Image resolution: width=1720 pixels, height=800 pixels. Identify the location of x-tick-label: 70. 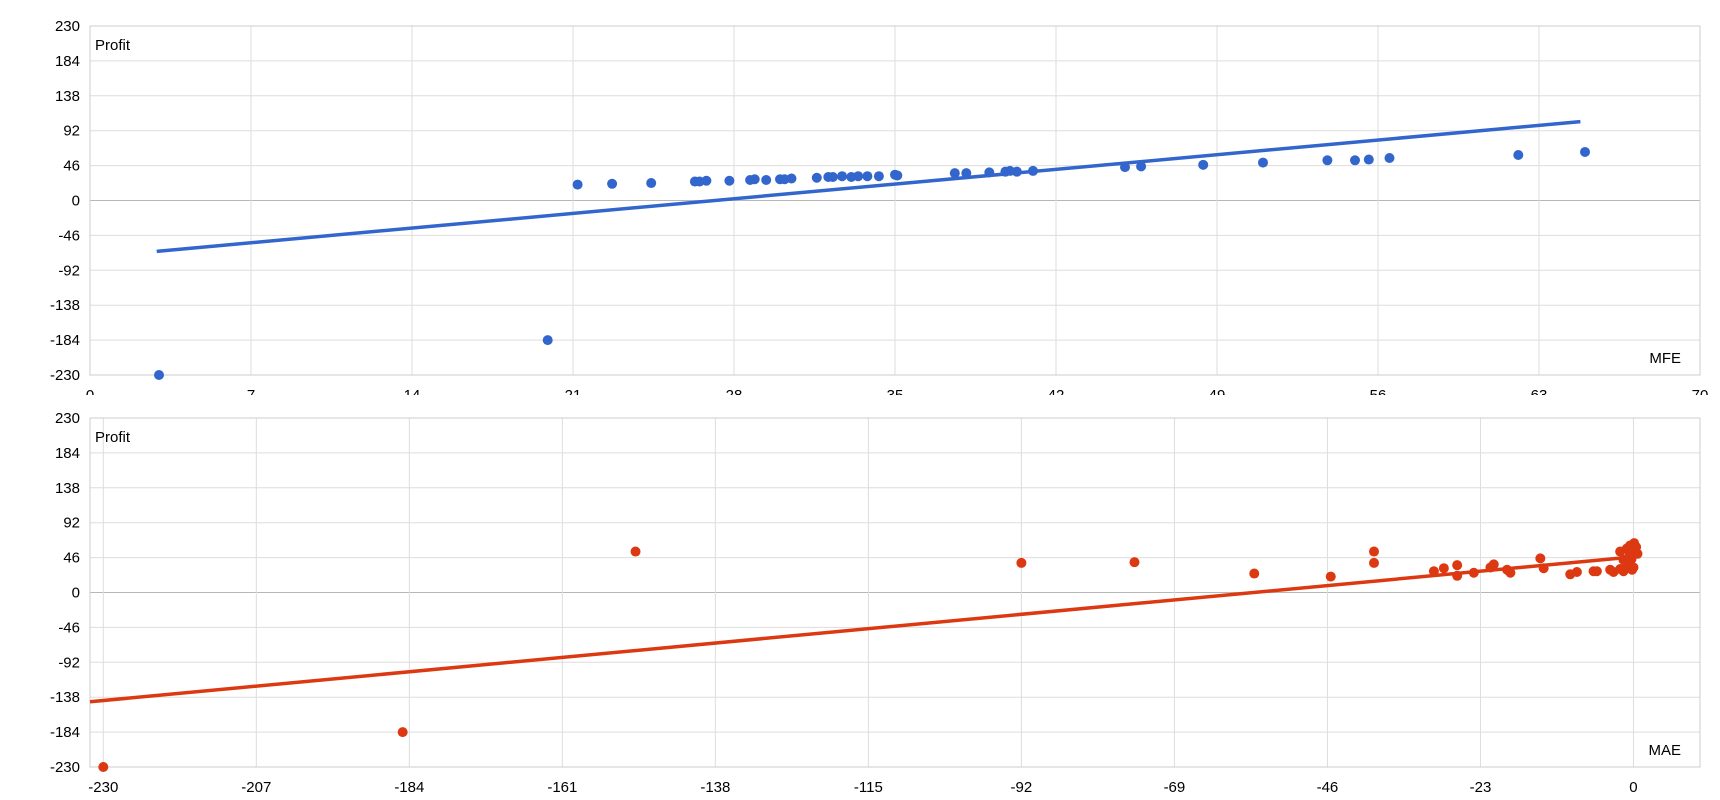
(1700, 391).